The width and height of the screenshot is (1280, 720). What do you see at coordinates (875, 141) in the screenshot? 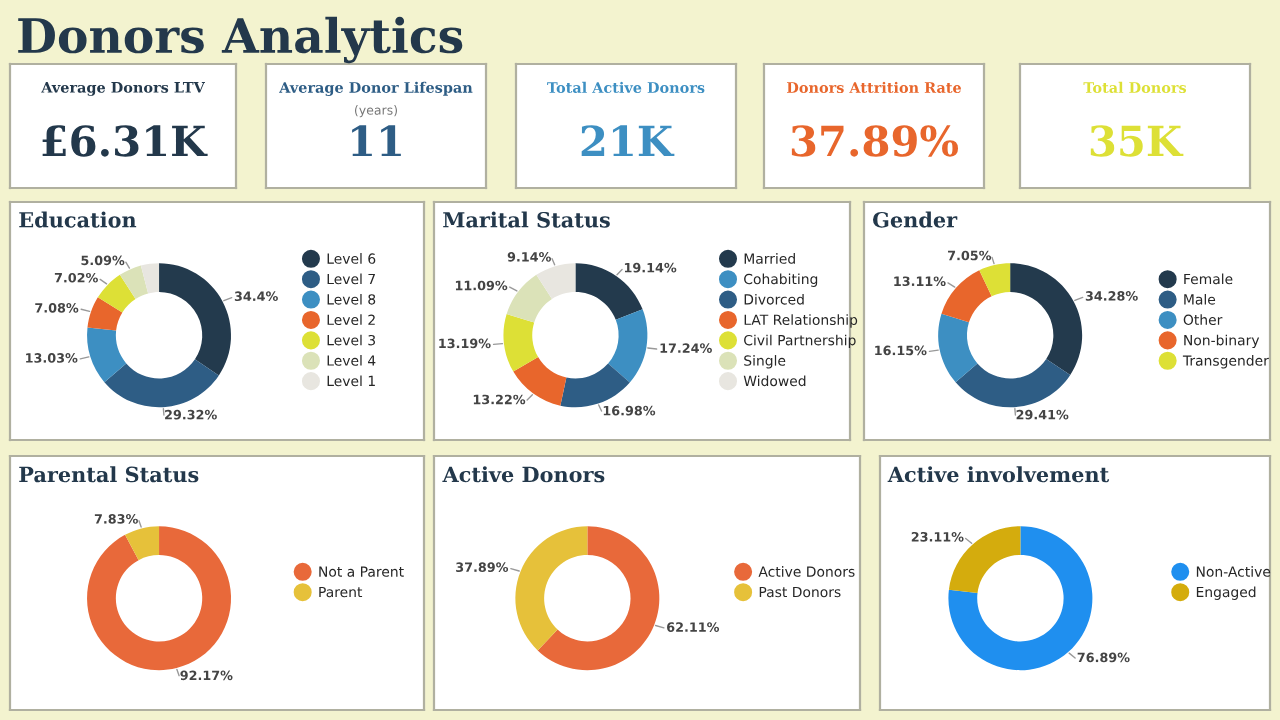
I see `text: 37.89%` at bounding box center [875, 141].